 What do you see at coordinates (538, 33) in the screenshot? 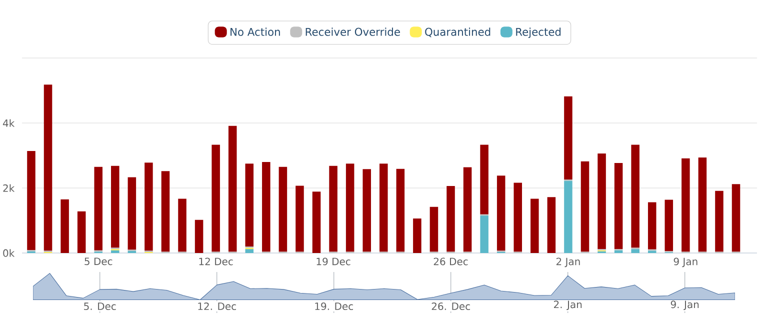
I see `legend-label: Rejected` at bounding box center [538, 33].